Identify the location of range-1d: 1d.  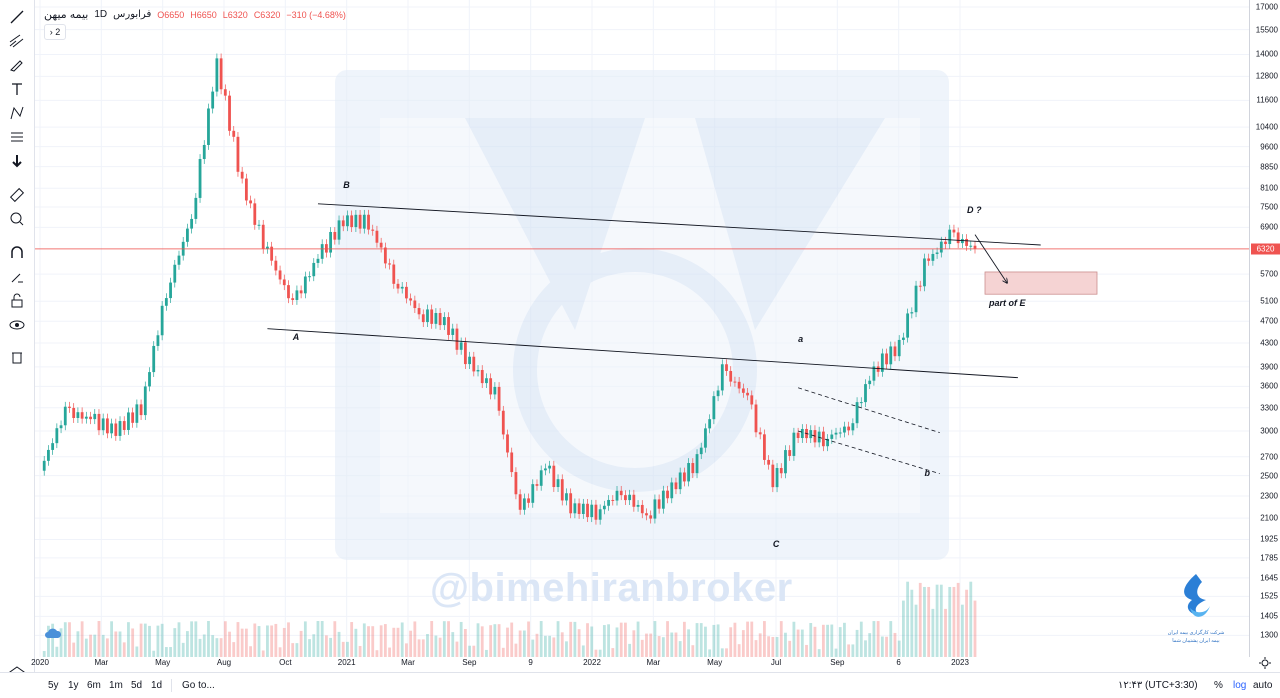
(157, 685).